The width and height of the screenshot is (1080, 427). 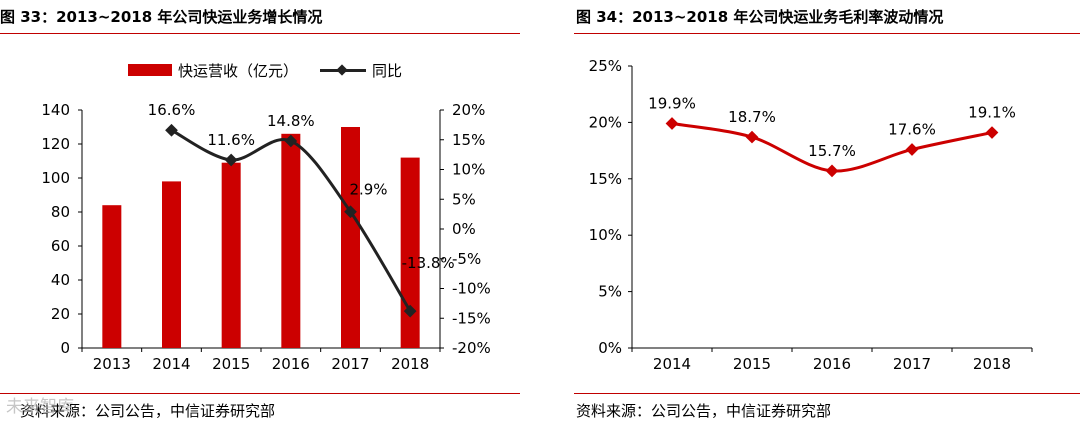 What do you see at coordinates (760, 17) in the screenshot?
I see `right-figure-title: 图 34：2013~2018 年公司快运业务毛利率波动情况` at bounding box center [760, 17].